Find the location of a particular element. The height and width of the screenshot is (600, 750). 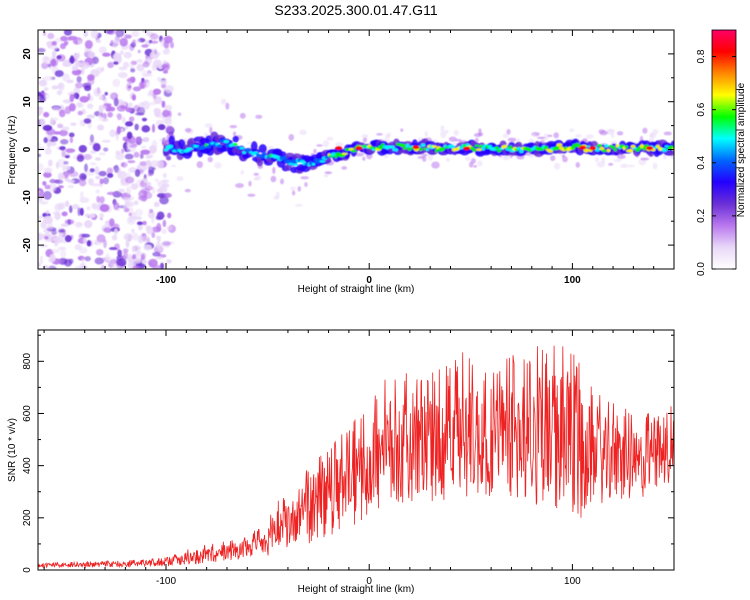

colorbar-label: Normalized spectral amplitude is located at coordinates (741, 149).